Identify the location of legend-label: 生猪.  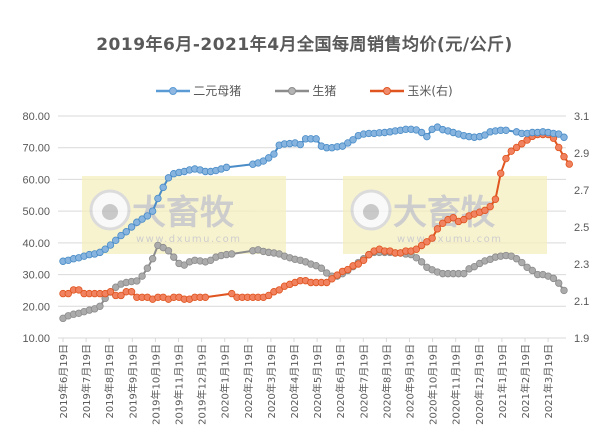
(324, 91).